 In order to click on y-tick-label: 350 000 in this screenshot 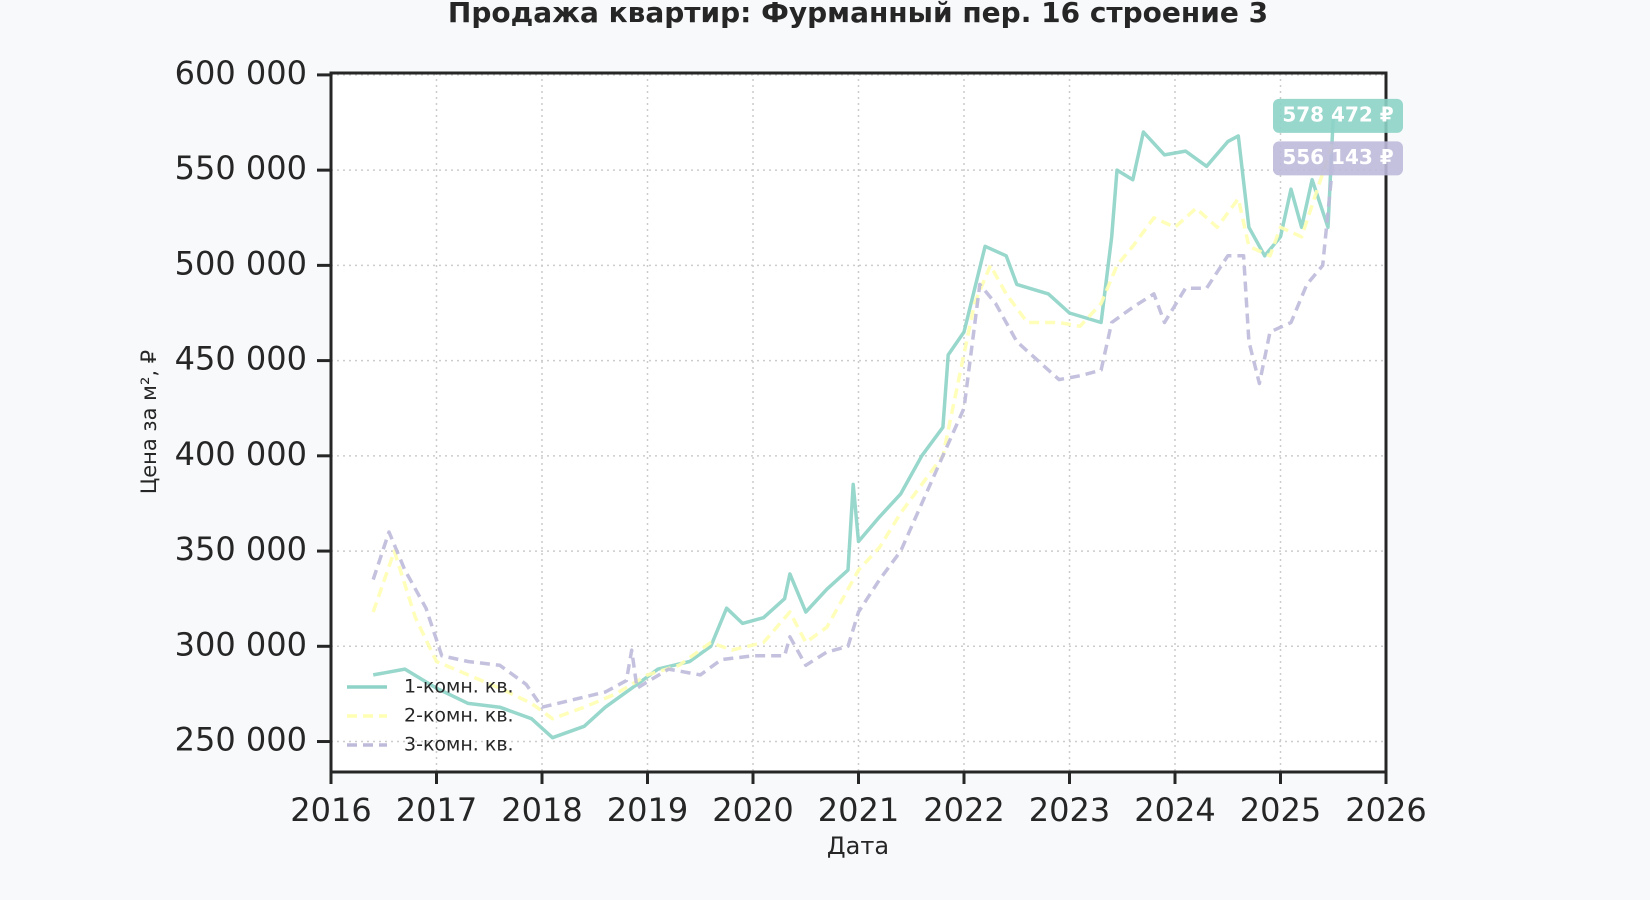, I will do `click(241, 549)`.